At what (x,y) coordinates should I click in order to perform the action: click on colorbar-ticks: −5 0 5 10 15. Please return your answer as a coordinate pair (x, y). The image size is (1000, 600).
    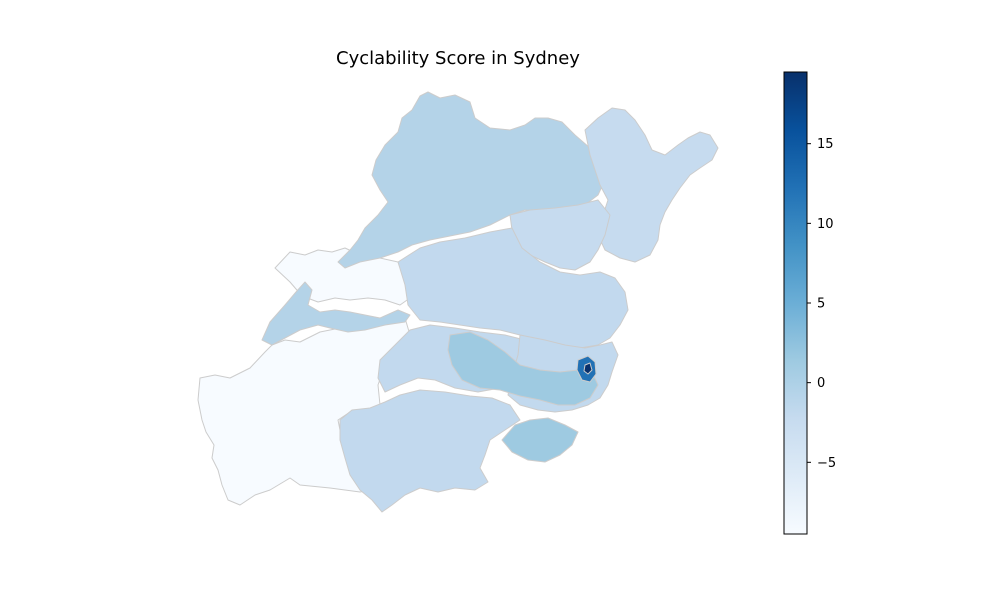
    Looking at the image, I should click on (821, 304).